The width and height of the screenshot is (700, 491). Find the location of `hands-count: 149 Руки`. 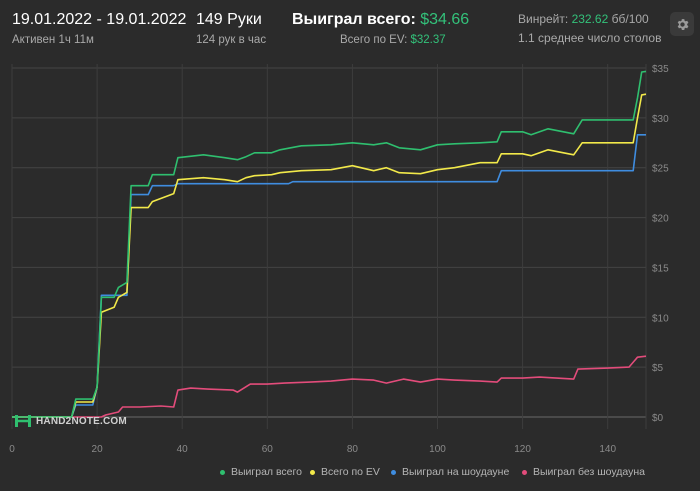

hands-count: 149 Руки is located at coordinates (229, 19).